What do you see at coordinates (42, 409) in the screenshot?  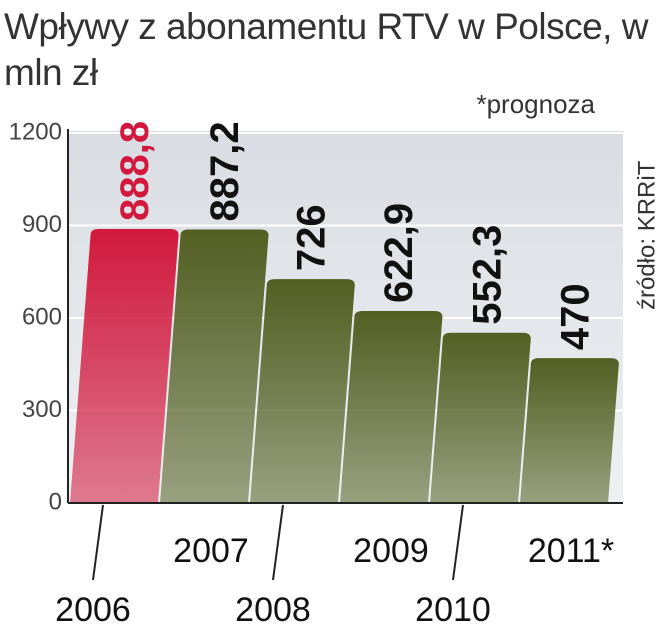 I see `y-tick-label: 300` at bounding box center [42, 409].